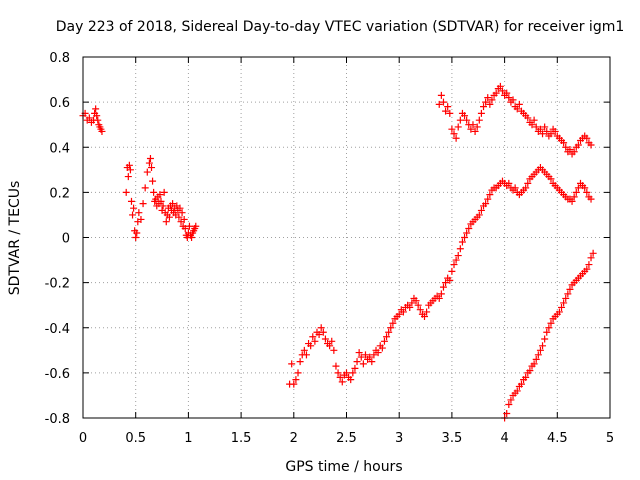 The width and height of the screenshot is (640, 480). I want to click on y-tick-label: -0.4, so click(57, 329).